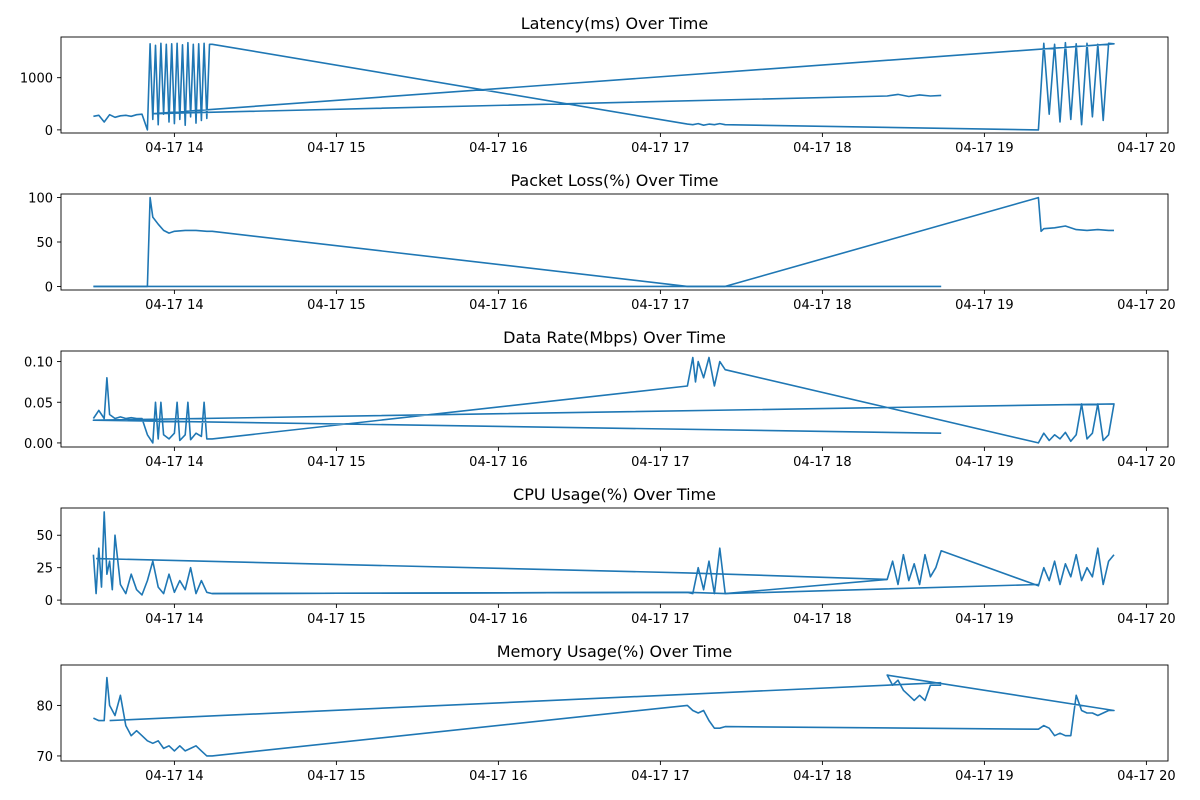 The height and width of the screenshot is (800, 1200). Describe the element at coordinates (38, 444) in the screenshot. I see `y-tick-label: 0.00` at that location.